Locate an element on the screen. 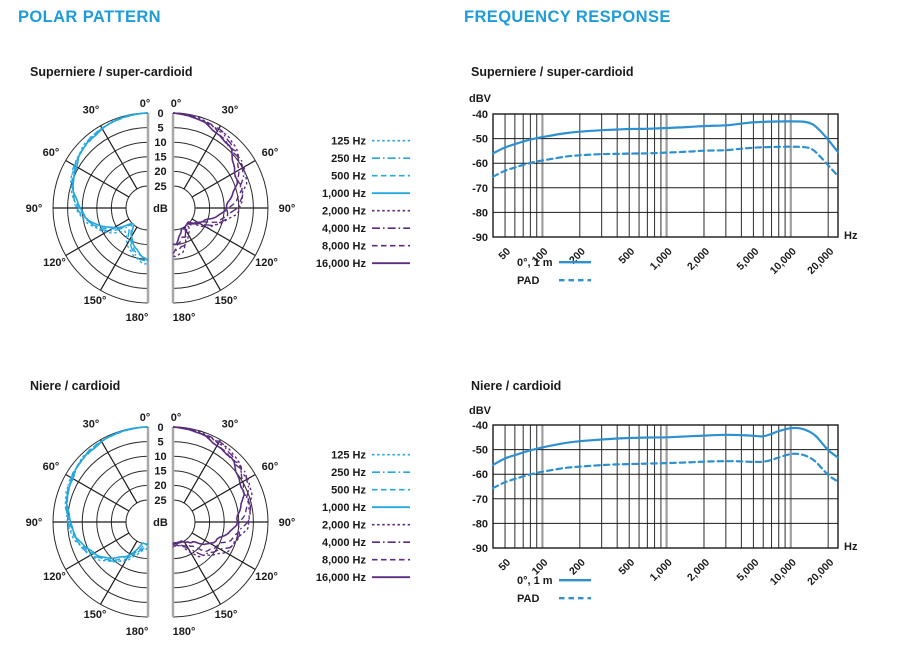 The width and height of the screenshot is (910, 667). fr-x-tick-label: 1,000 is located at coordinates (661, 570).